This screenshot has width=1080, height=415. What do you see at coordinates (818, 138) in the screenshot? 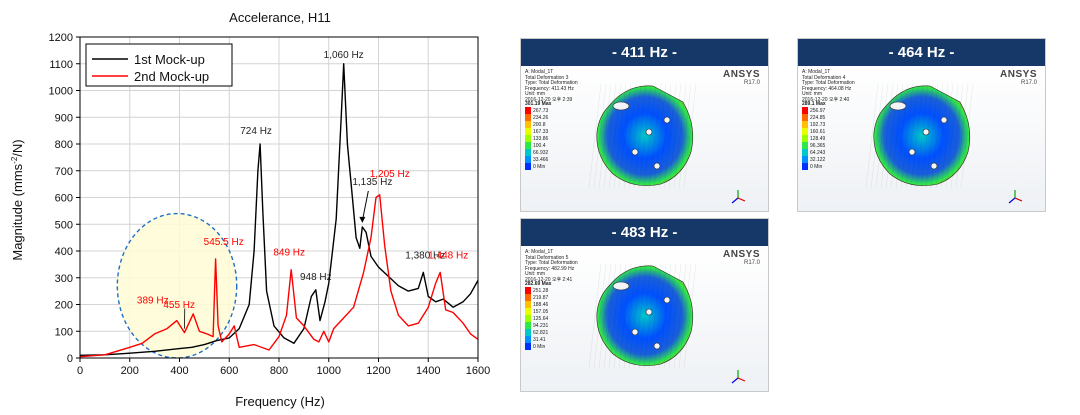
I see `colorbar-label: 128.49` at bounding box center [818, 138].